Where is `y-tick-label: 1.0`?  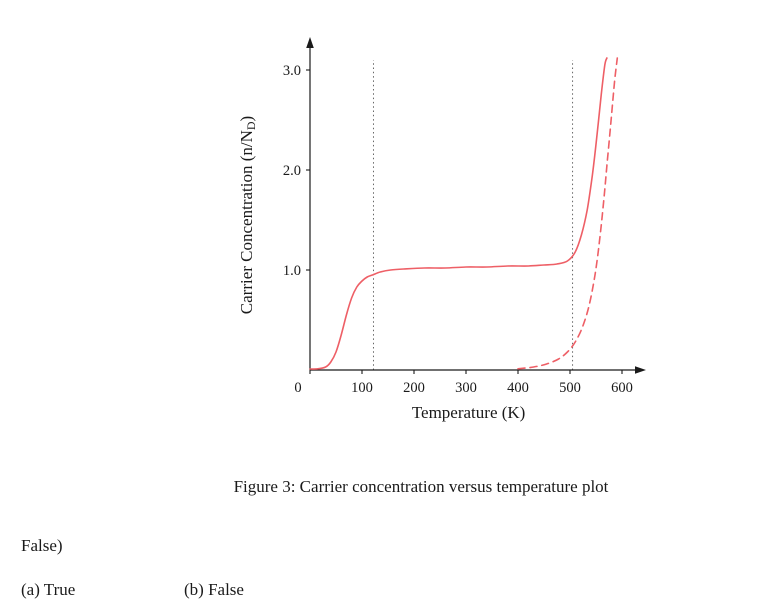 y-tick-label: 1.0 is located at coordinates (292, 271).